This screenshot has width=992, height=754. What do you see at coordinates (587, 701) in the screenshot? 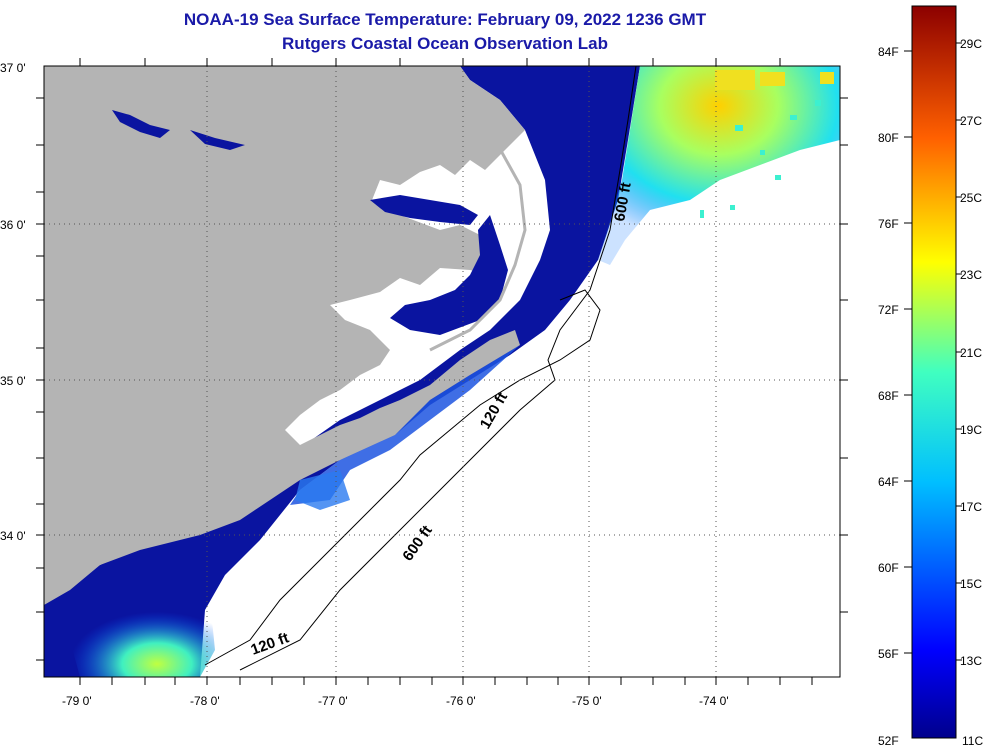
I see `lon-label-75: -75 0'` at bounding box center [587, 701].